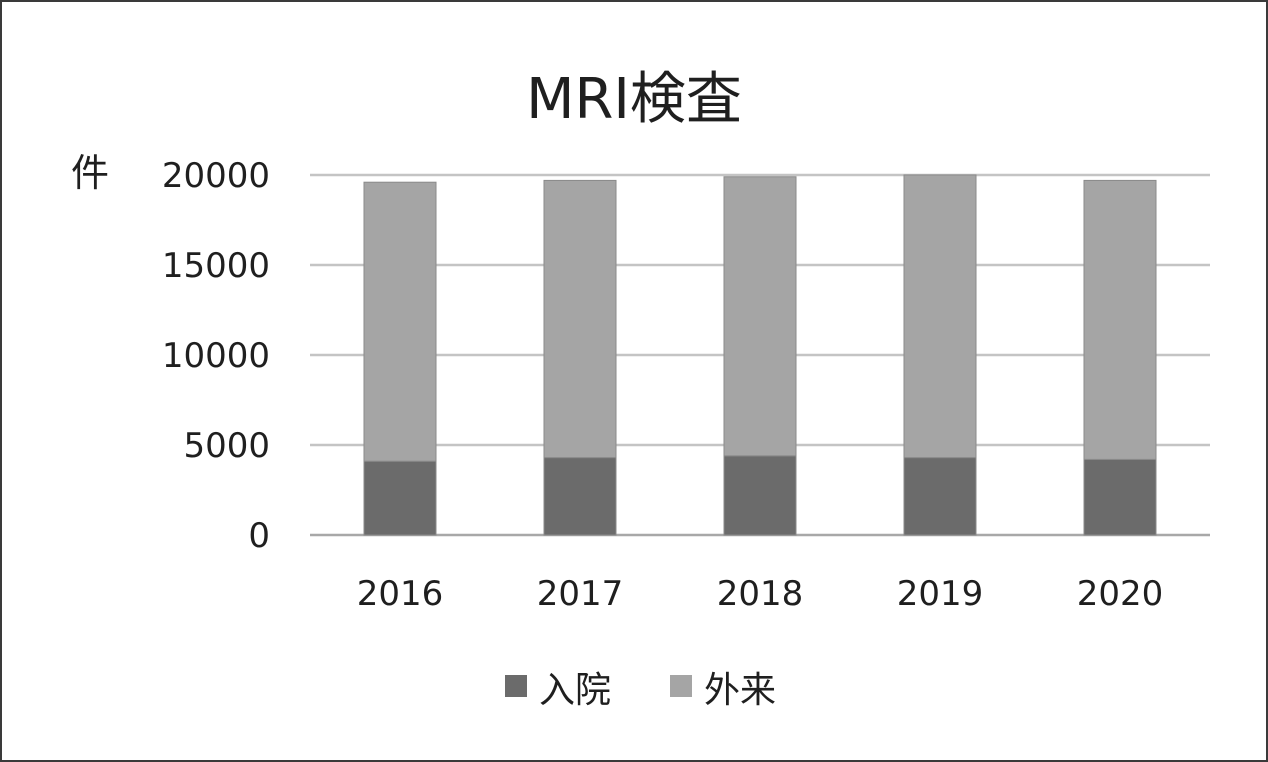 The height and width of the screenshot is (762, 1268). I want to click on legend-swatch-inpatient, so click(516, 686).